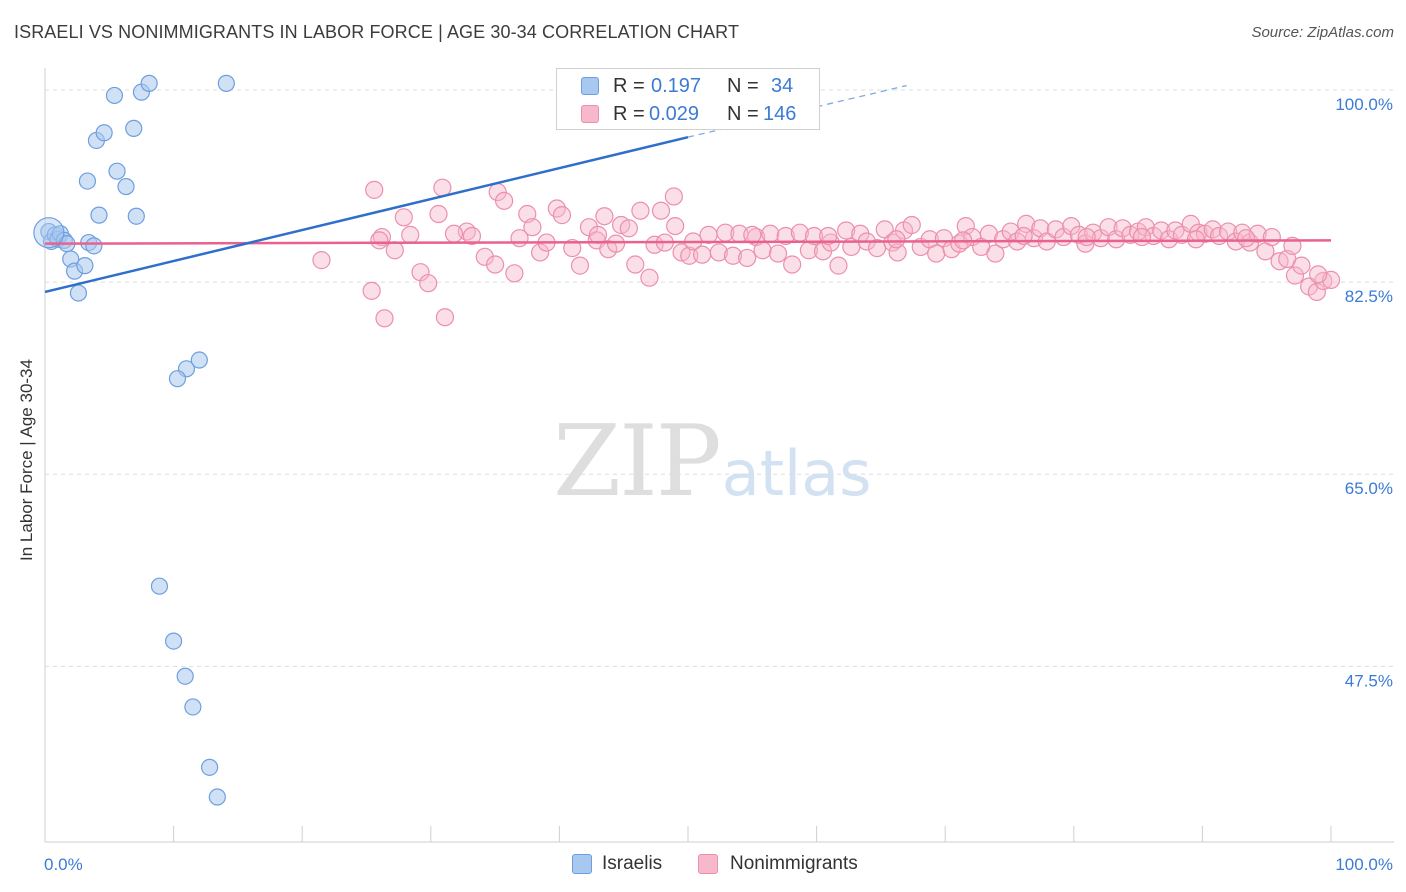 Image resolution: width=1406 pixels, height=892 pixels. I want to click on y-tick-label: 100.0%, so click(1364, 104).